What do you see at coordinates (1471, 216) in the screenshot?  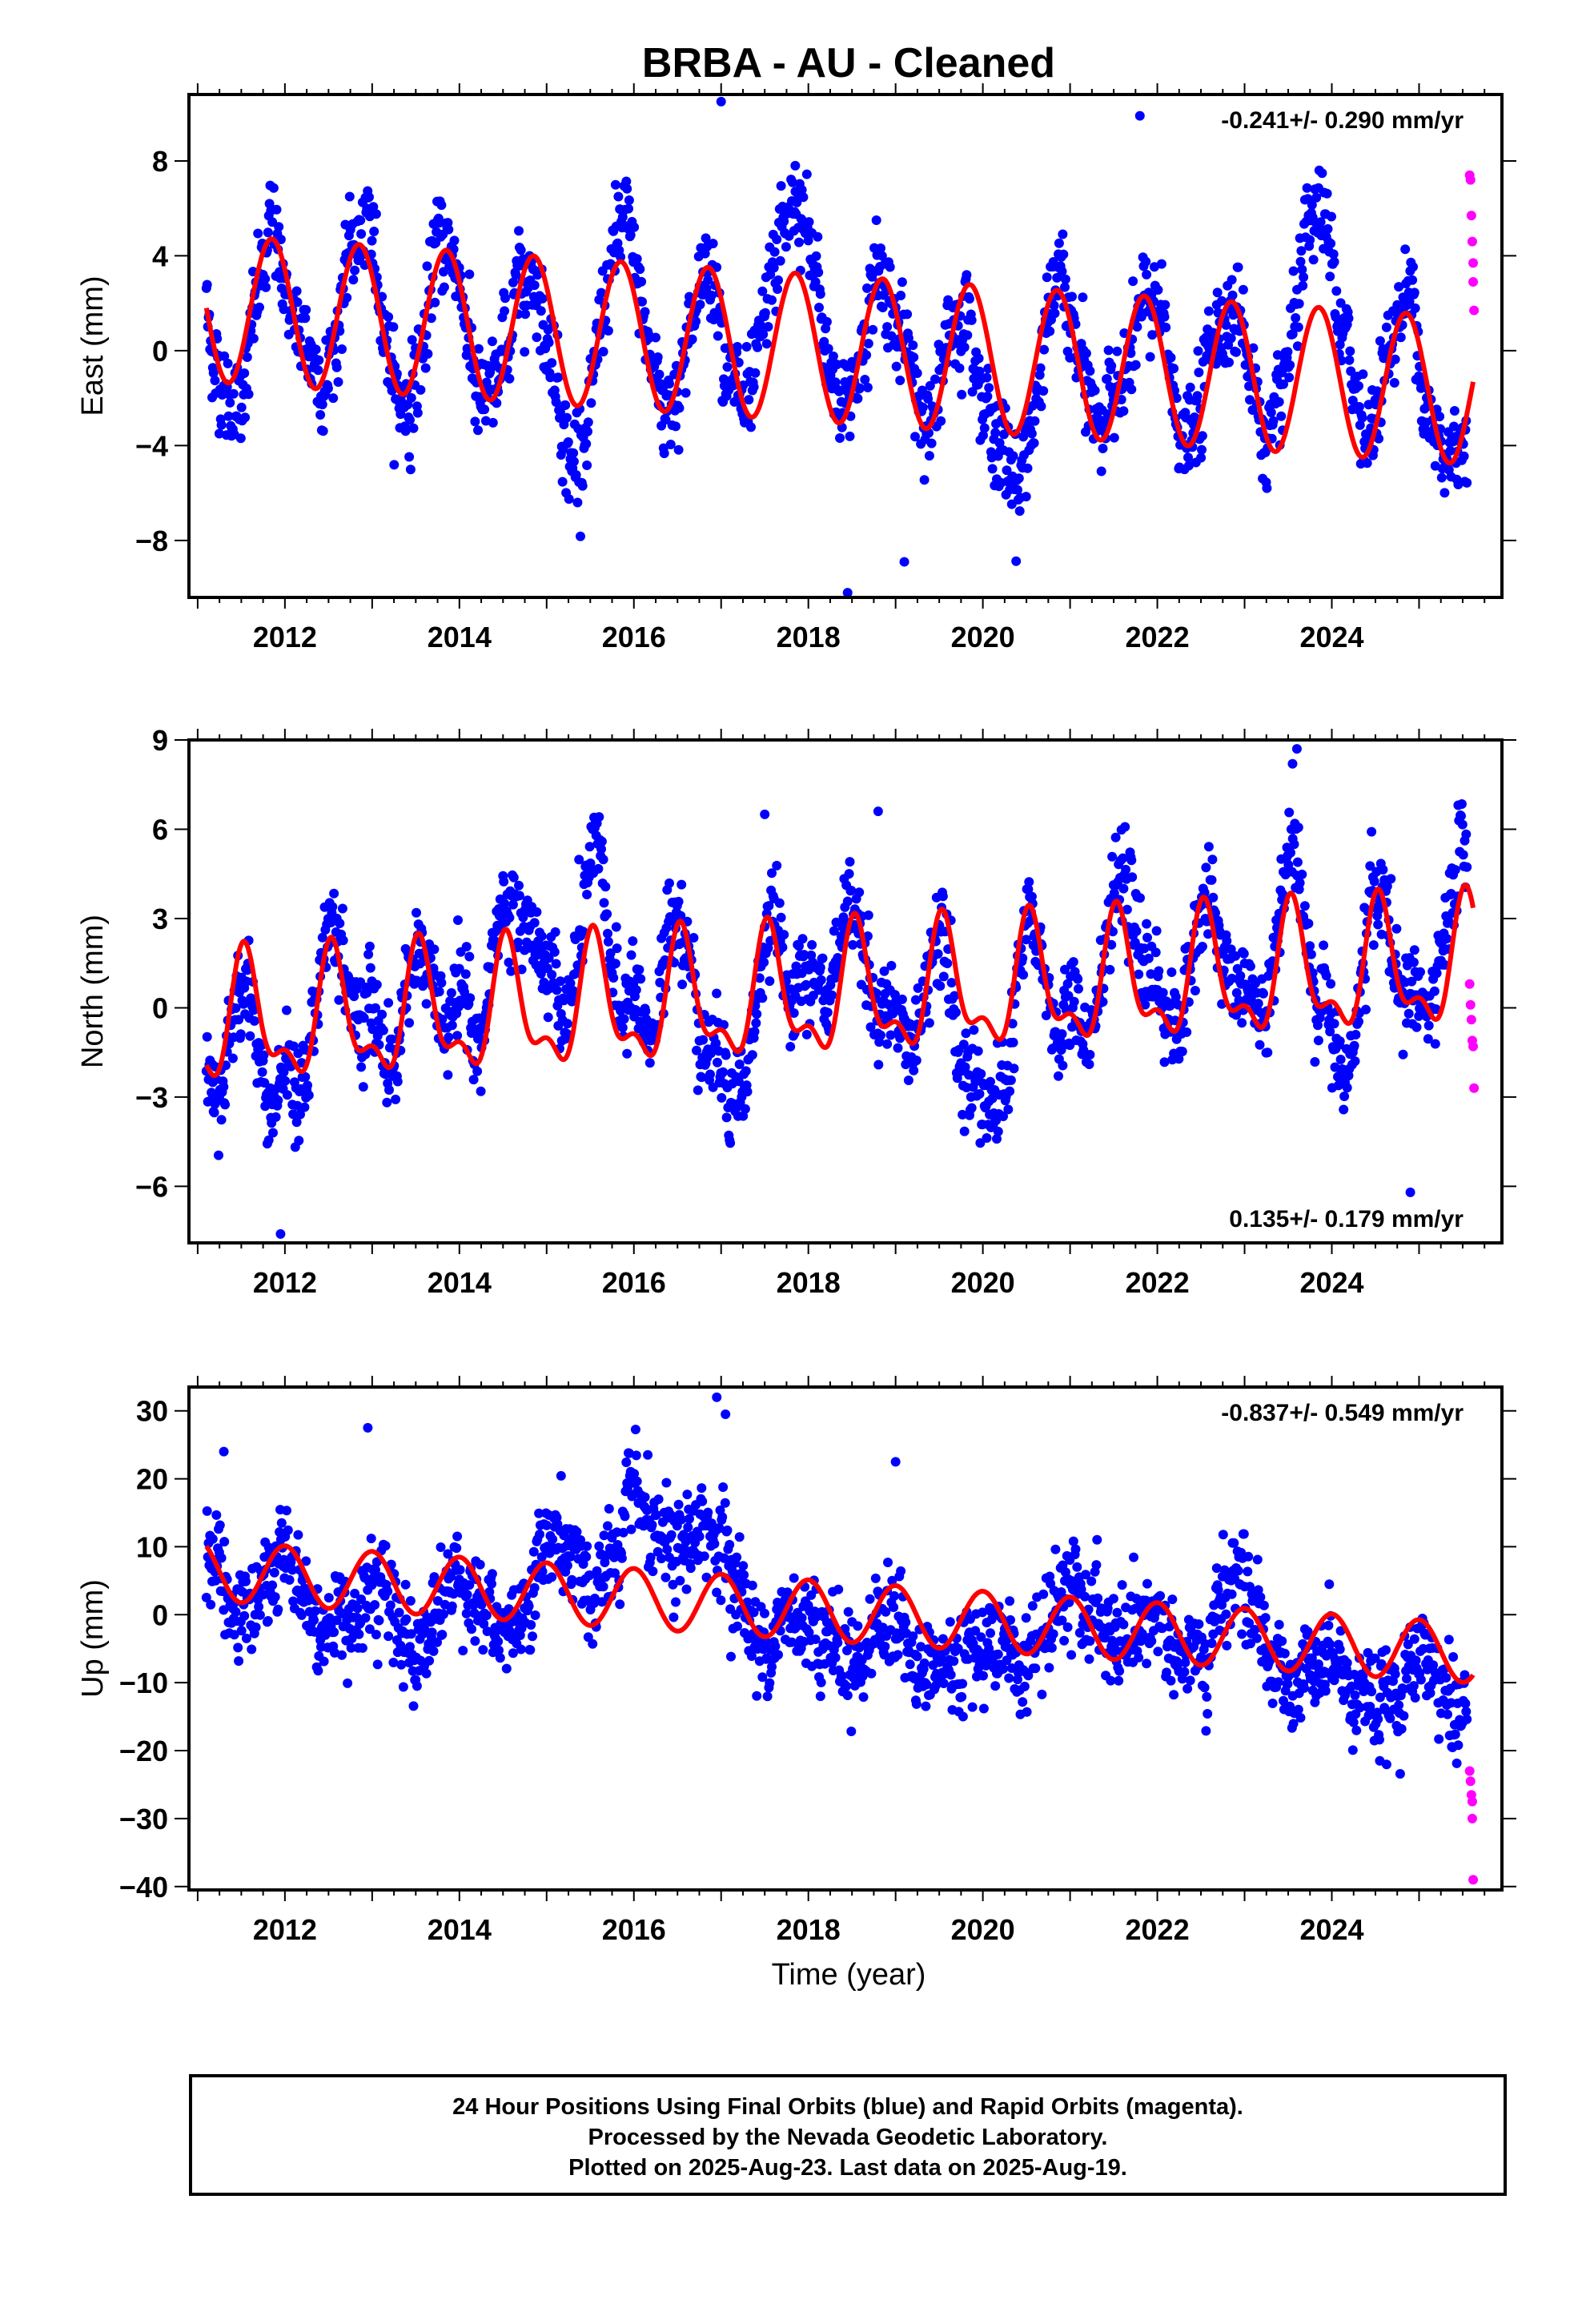 I see `rapid-point` at bounding box center [1471, 216].